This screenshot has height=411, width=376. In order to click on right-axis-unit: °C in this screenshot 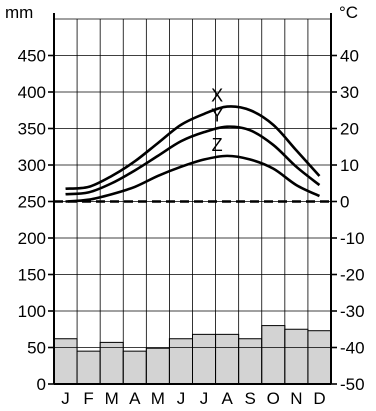, I will do `click(348, 12)`.